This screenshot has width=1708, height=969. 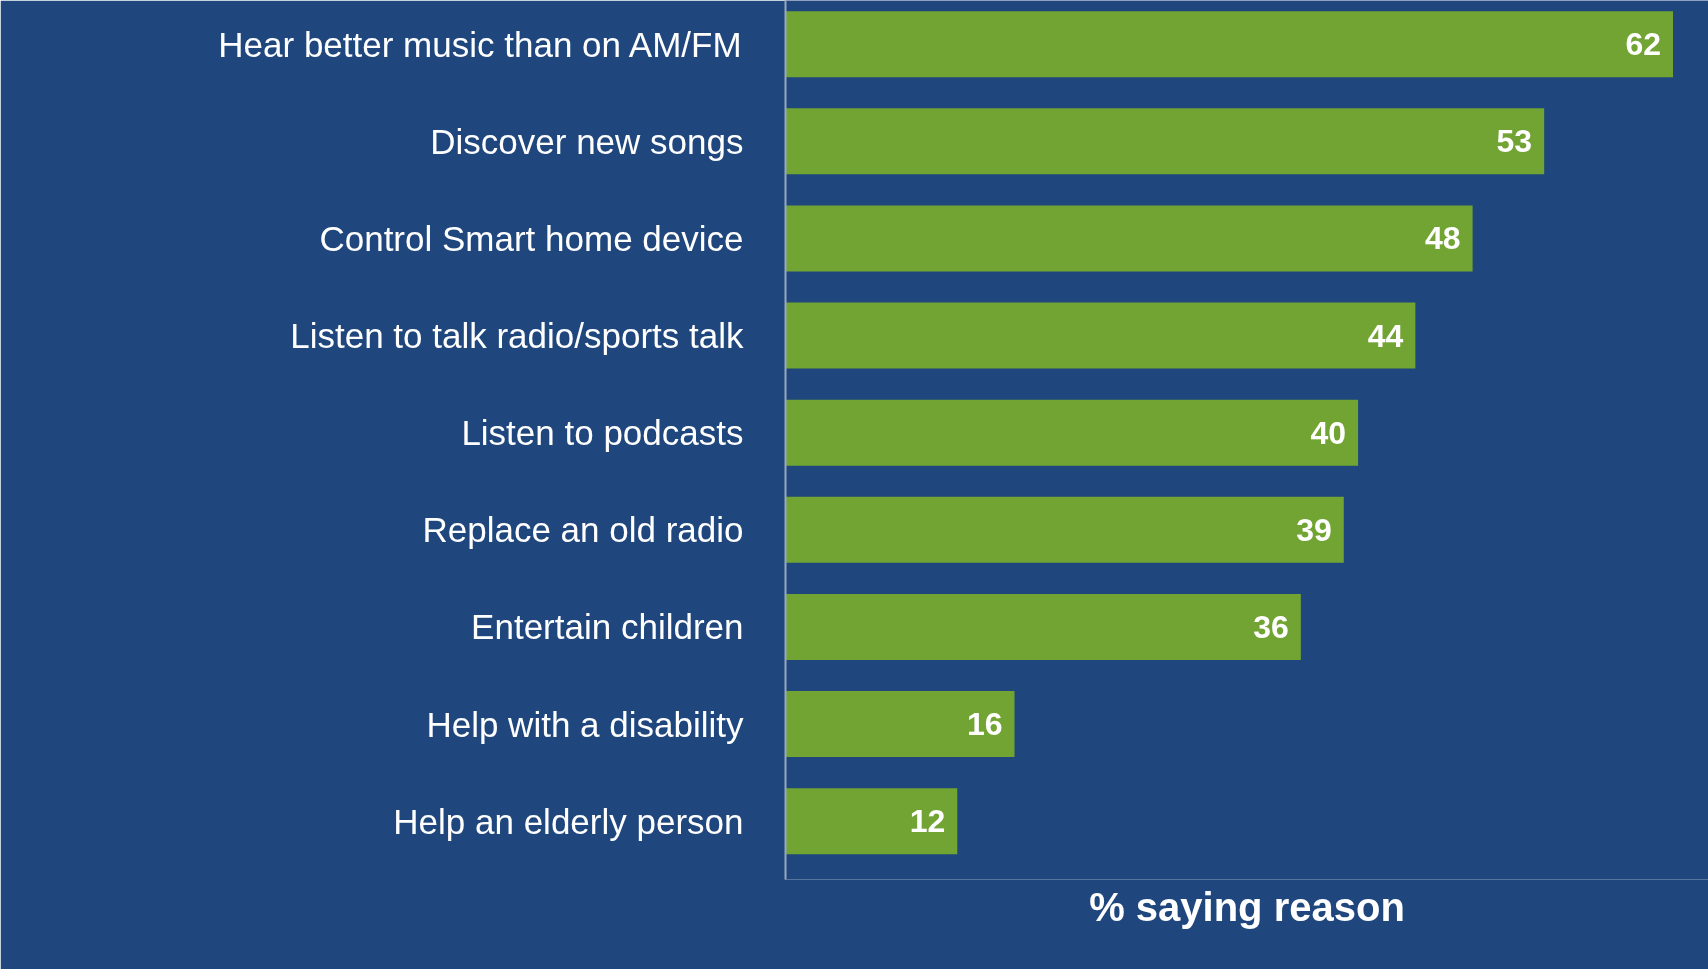 What do you see at coordinates (1271, 626) in the screenshot?
I see `data-label: 36` at bounding box center [1271, 626].